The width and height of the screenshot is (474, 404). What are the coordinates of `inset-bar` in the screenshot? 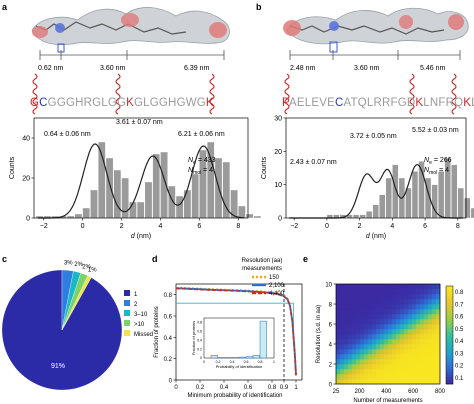 It's located at (249, 357).